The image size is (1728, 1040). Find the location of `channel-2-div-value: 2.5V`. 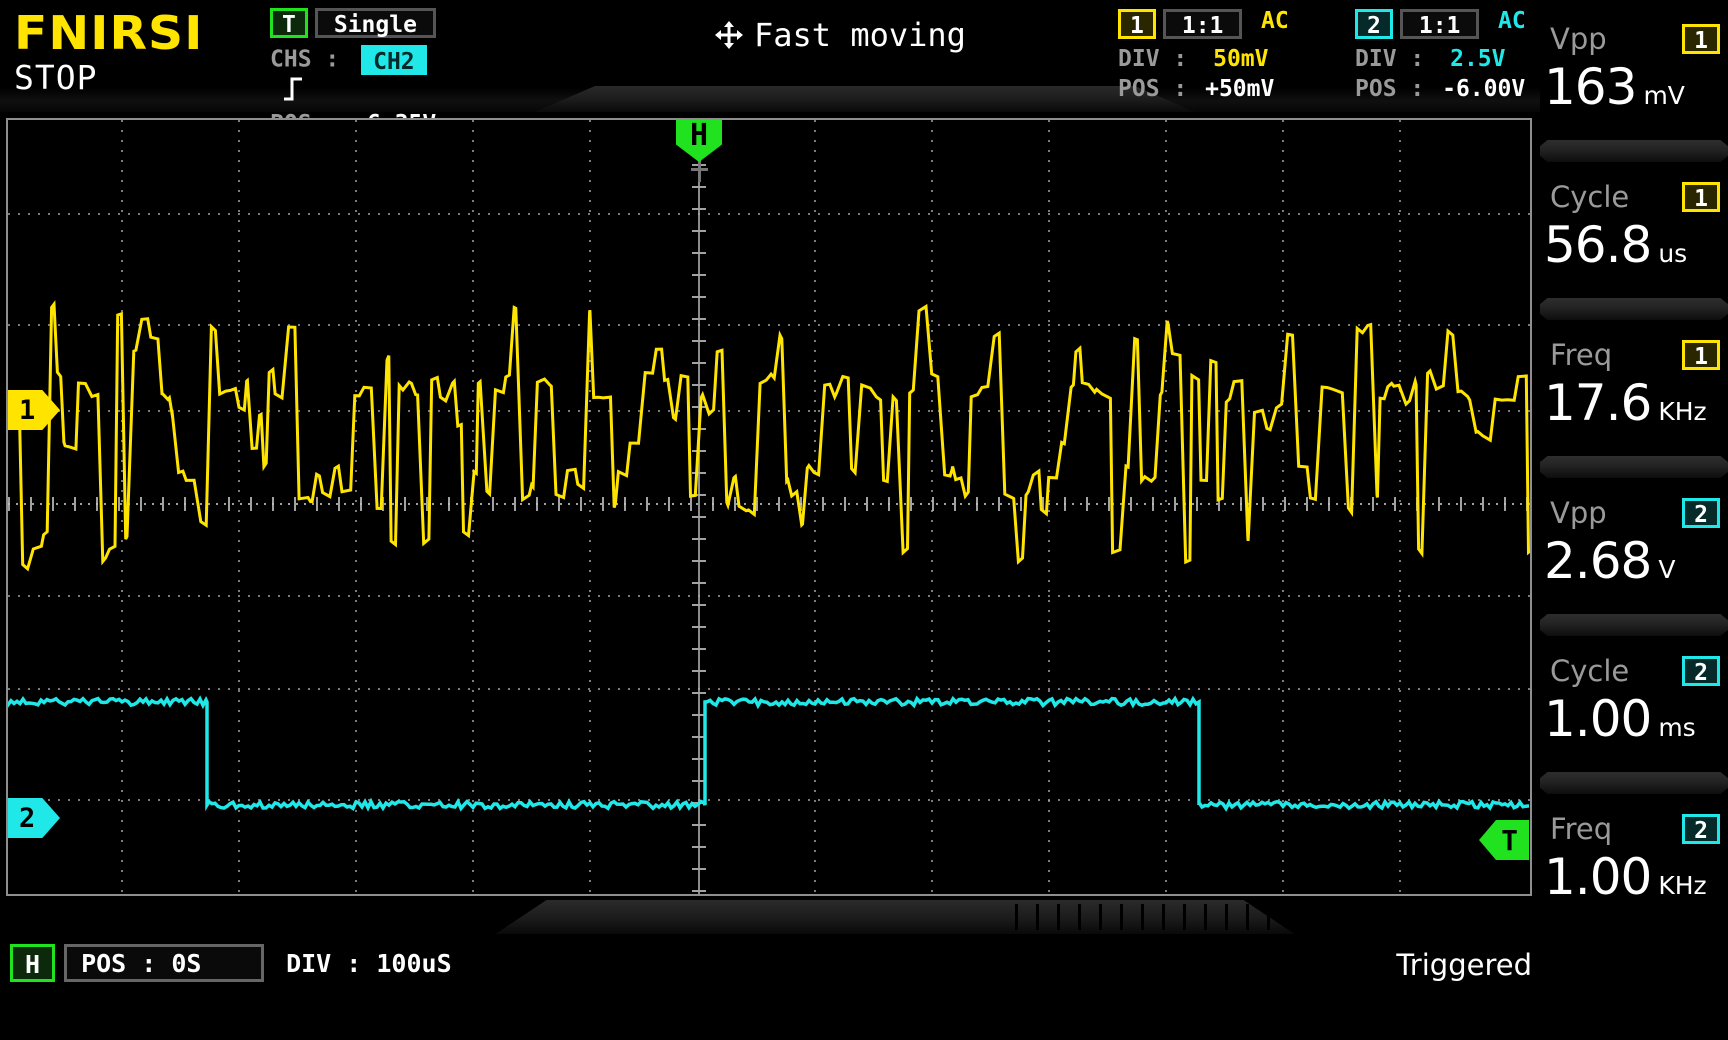

channel-2-div-value: 2.5V is located at coordinates (1478, 58).